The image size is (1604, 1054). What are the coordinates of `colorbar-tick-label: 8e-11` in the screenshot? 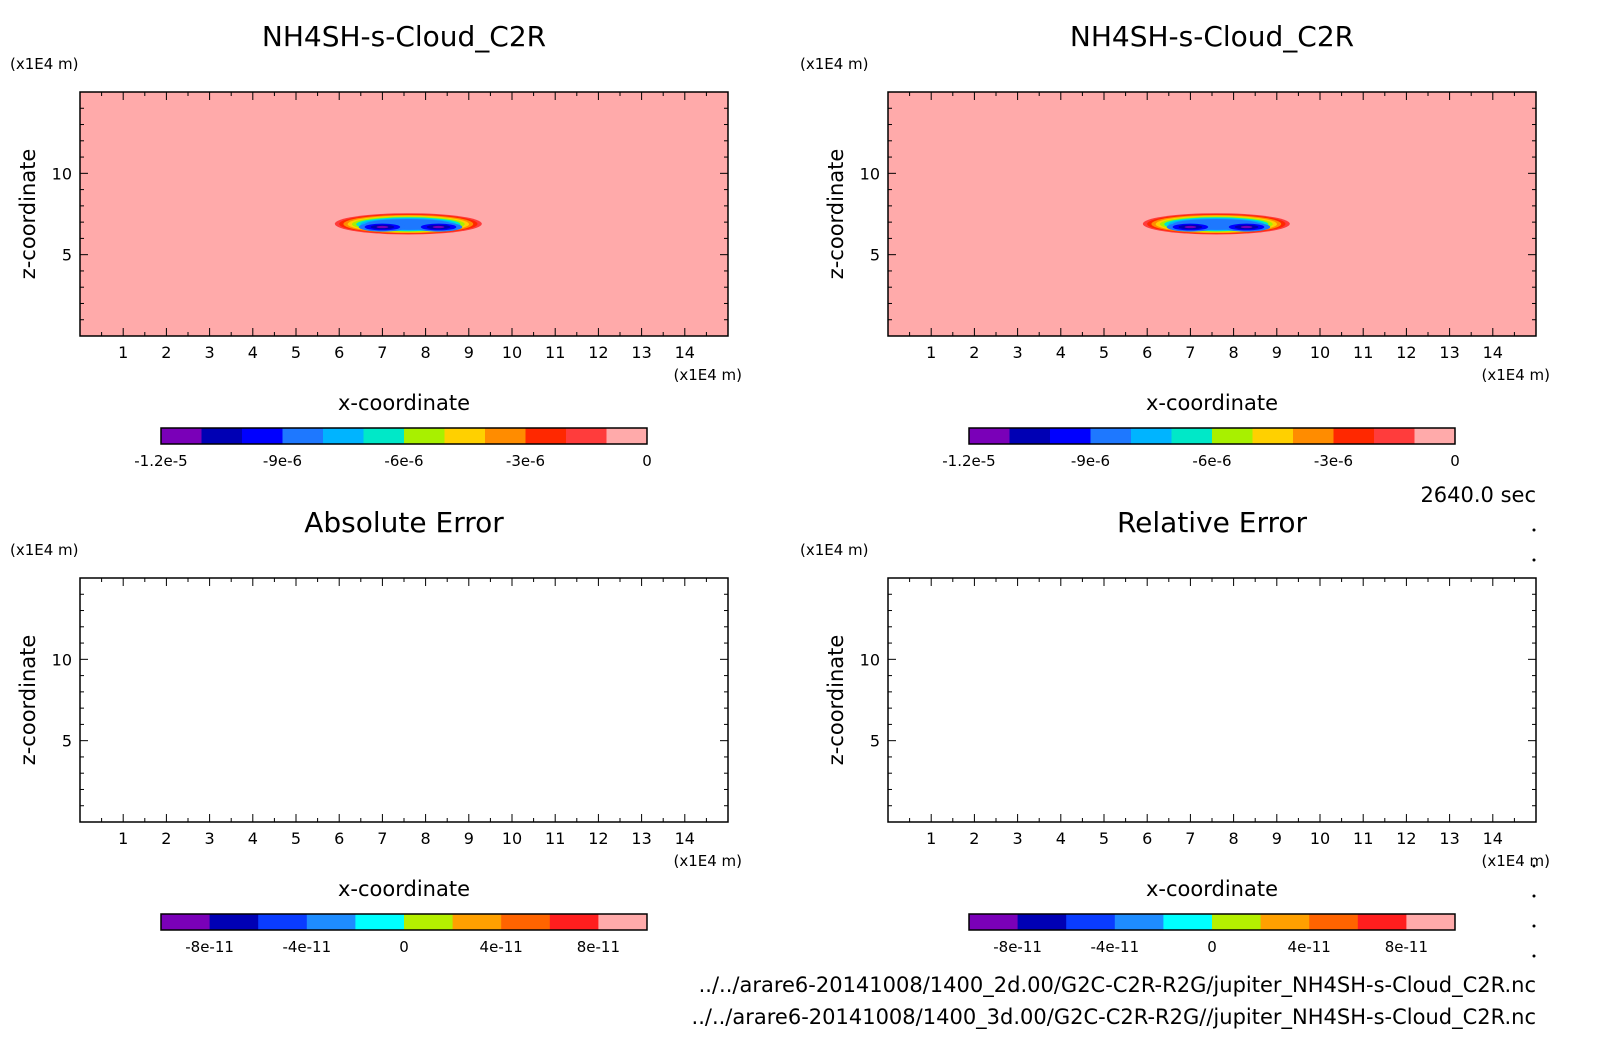 It's located at (1406, 947).